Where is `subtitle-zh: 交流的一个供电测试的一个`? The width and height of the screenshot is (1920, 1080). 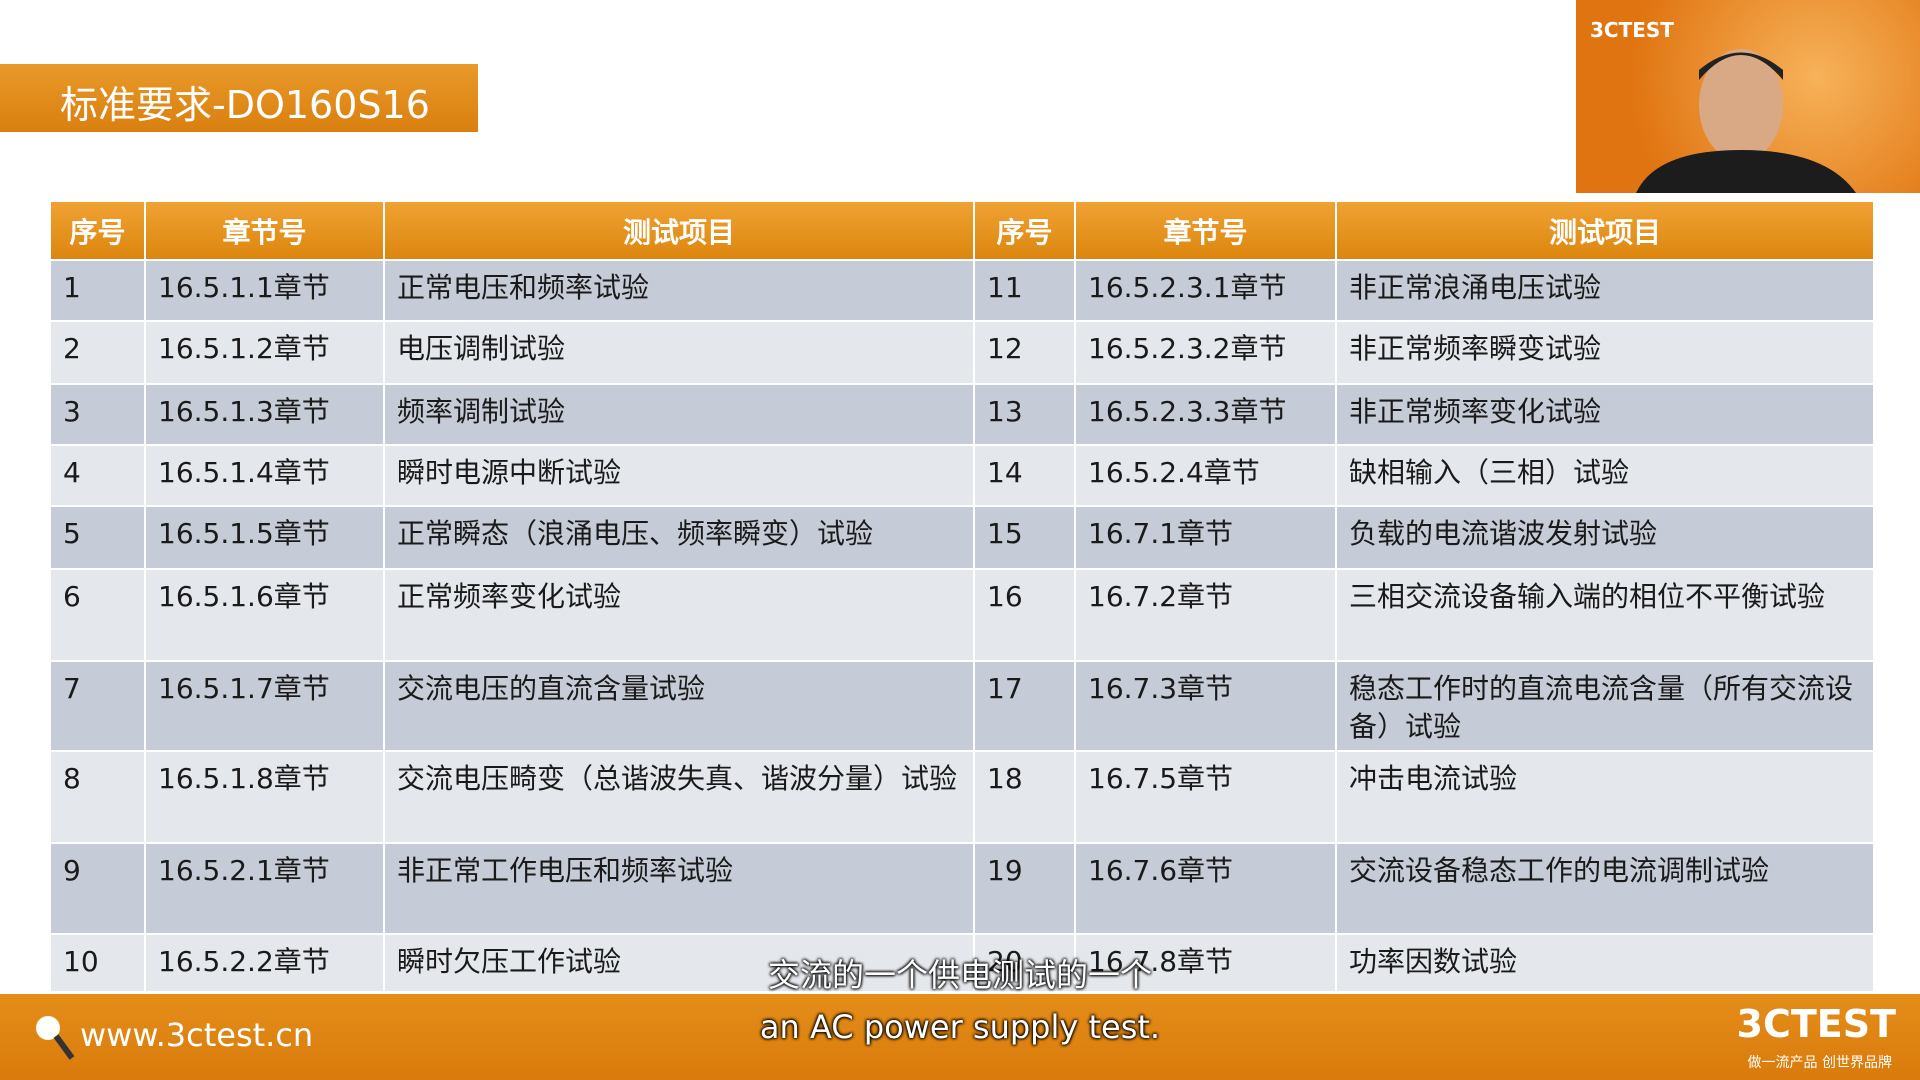 subtitle-zh: 交流的一个供电测试的一个 is located at coordinates (959, 975).